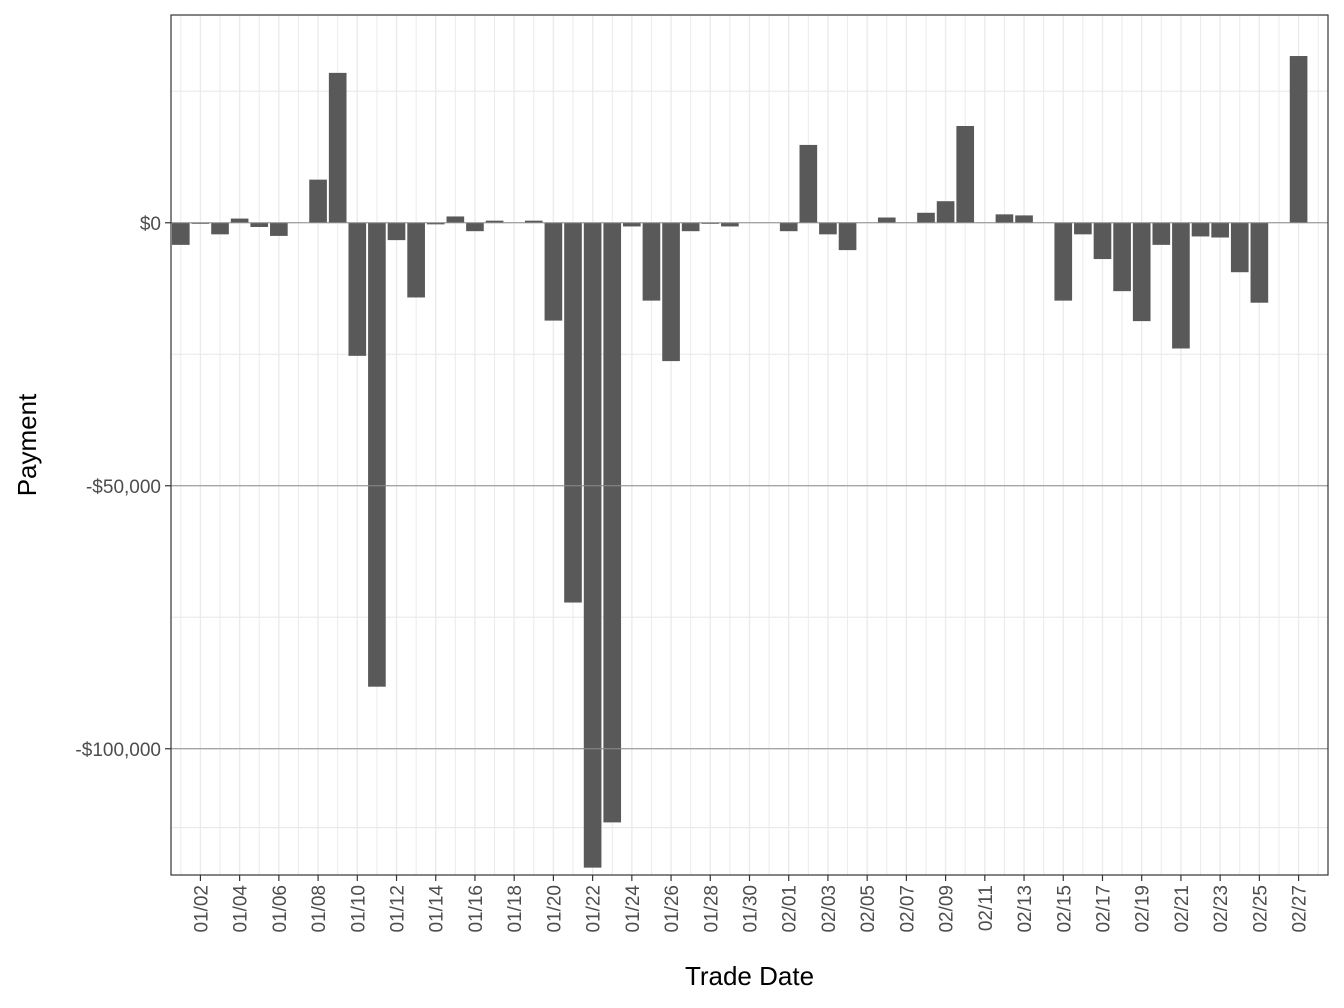 The image size is (1344, 1008). I want to click on x-tick-label: 02/15, so click(1064, 909).